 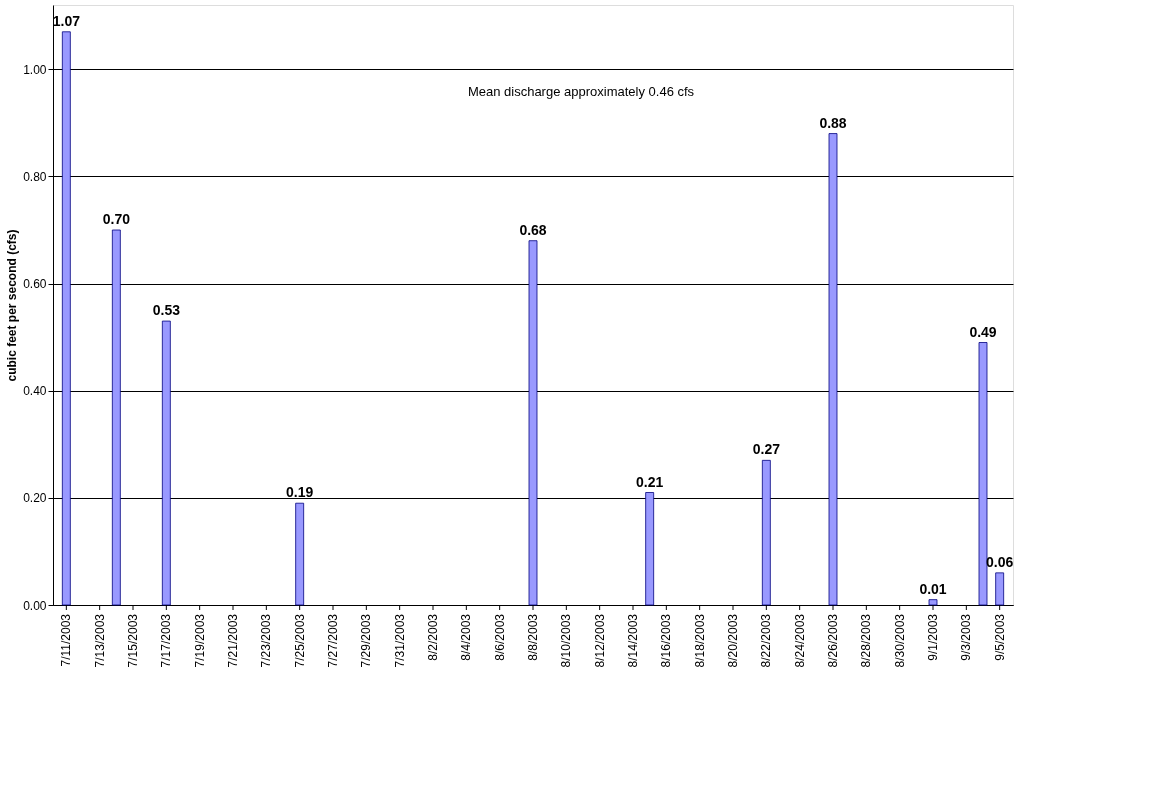 What do you see at coordinates (66, 20) in the screenshot?
I see `data-label: 1.07` at bounding box center [66, 20].